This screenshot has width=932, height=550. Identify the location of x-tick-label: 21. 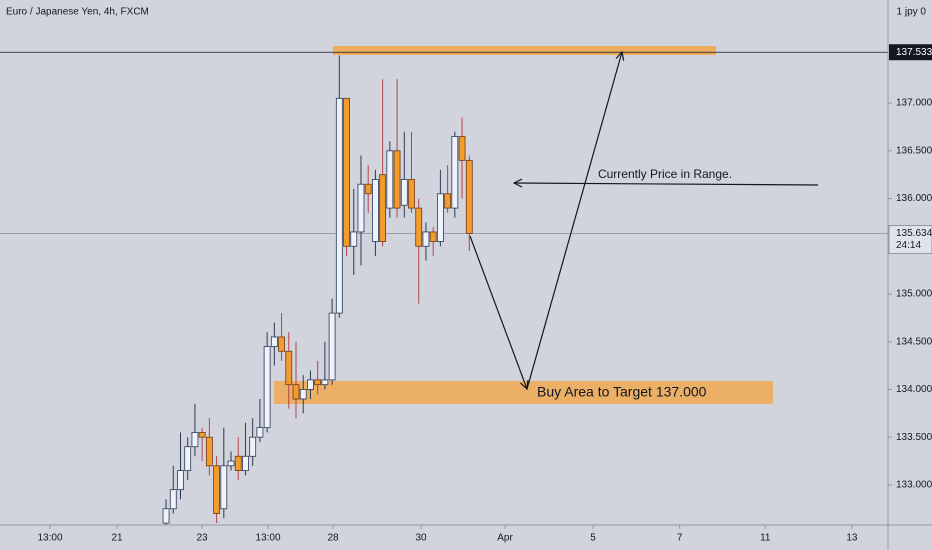
(117, 538).